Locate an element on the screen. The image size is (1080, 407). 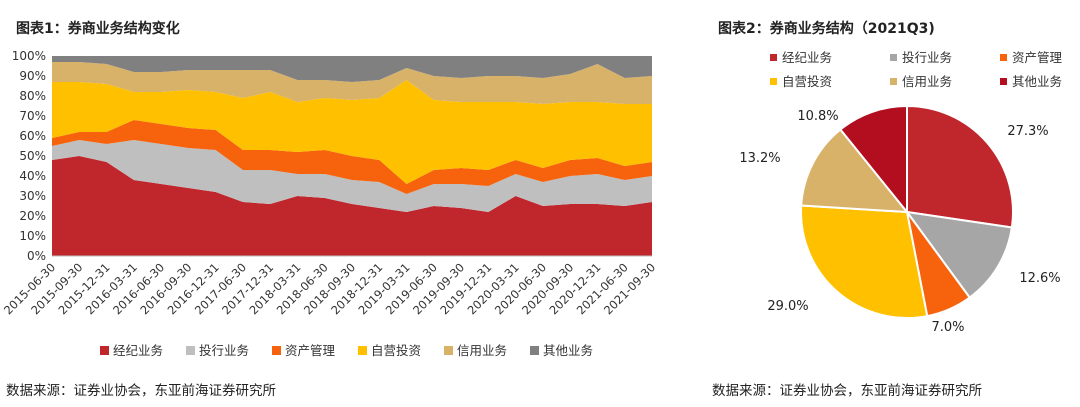
legend-label-3: 自营投资 is located at coordinates (396, 350).